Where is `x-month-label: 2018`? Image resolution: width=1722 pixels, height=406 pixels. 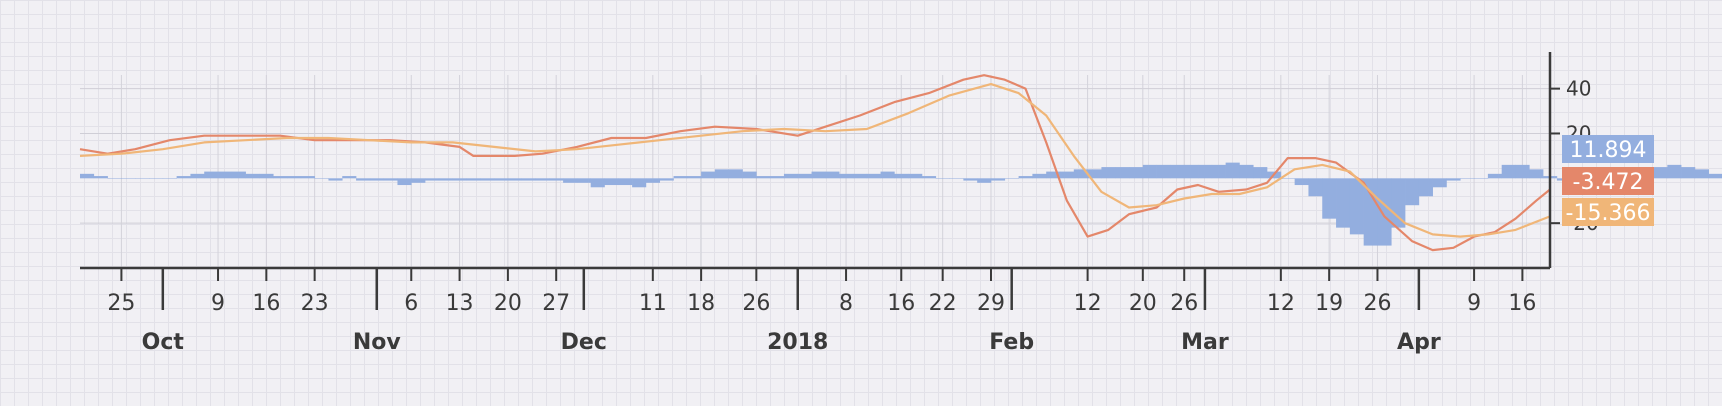 x-month-label: 2018 is located at coordinates (797, 342).